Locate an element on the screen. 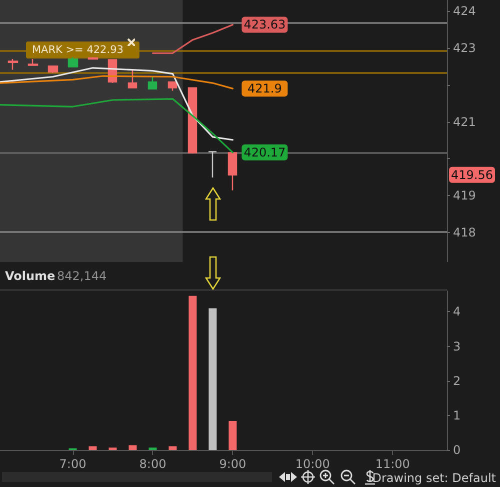  text: 842,144 is located at coordinates (82, 276).